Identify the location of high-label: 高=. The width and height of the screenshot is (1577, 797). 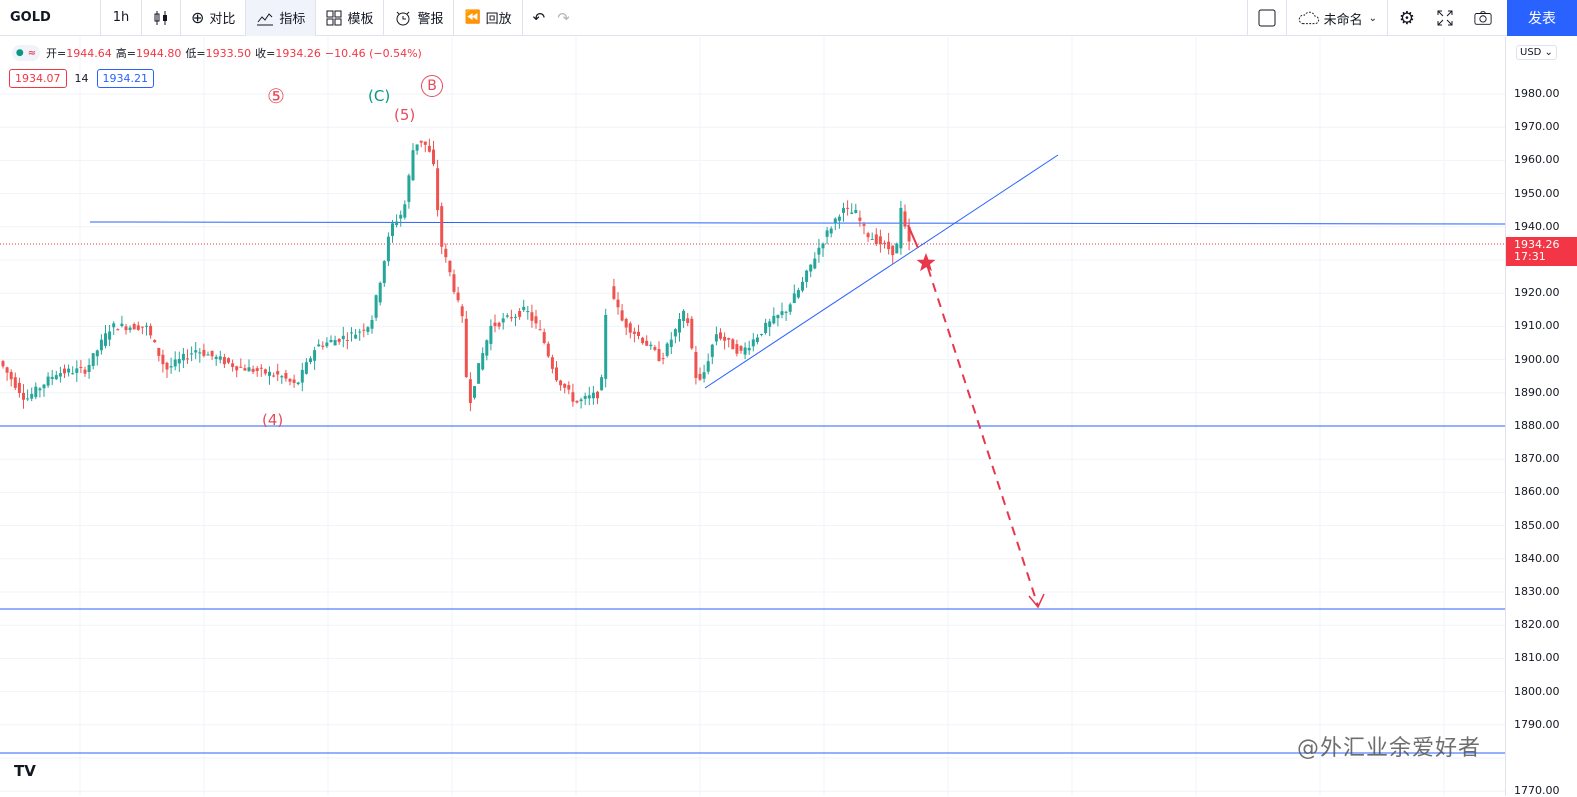
(125, 53).